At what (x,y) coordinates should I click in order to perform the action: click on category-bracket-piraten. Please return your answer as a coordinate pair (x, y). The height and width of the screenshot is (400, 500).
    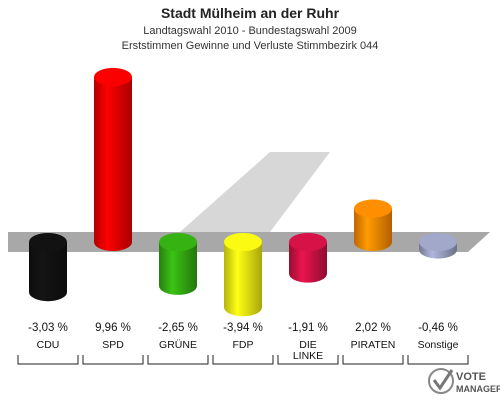
    Looking at the image, I should click on (373, 360).